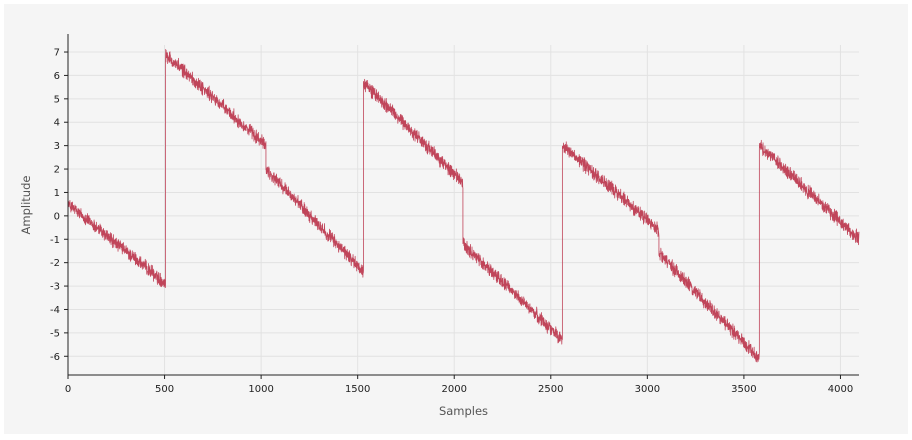  What do you see at coordinates (840, 389) in the screenshot?
I see `x-tick-label: 4000` at bounding box center [840, 389].